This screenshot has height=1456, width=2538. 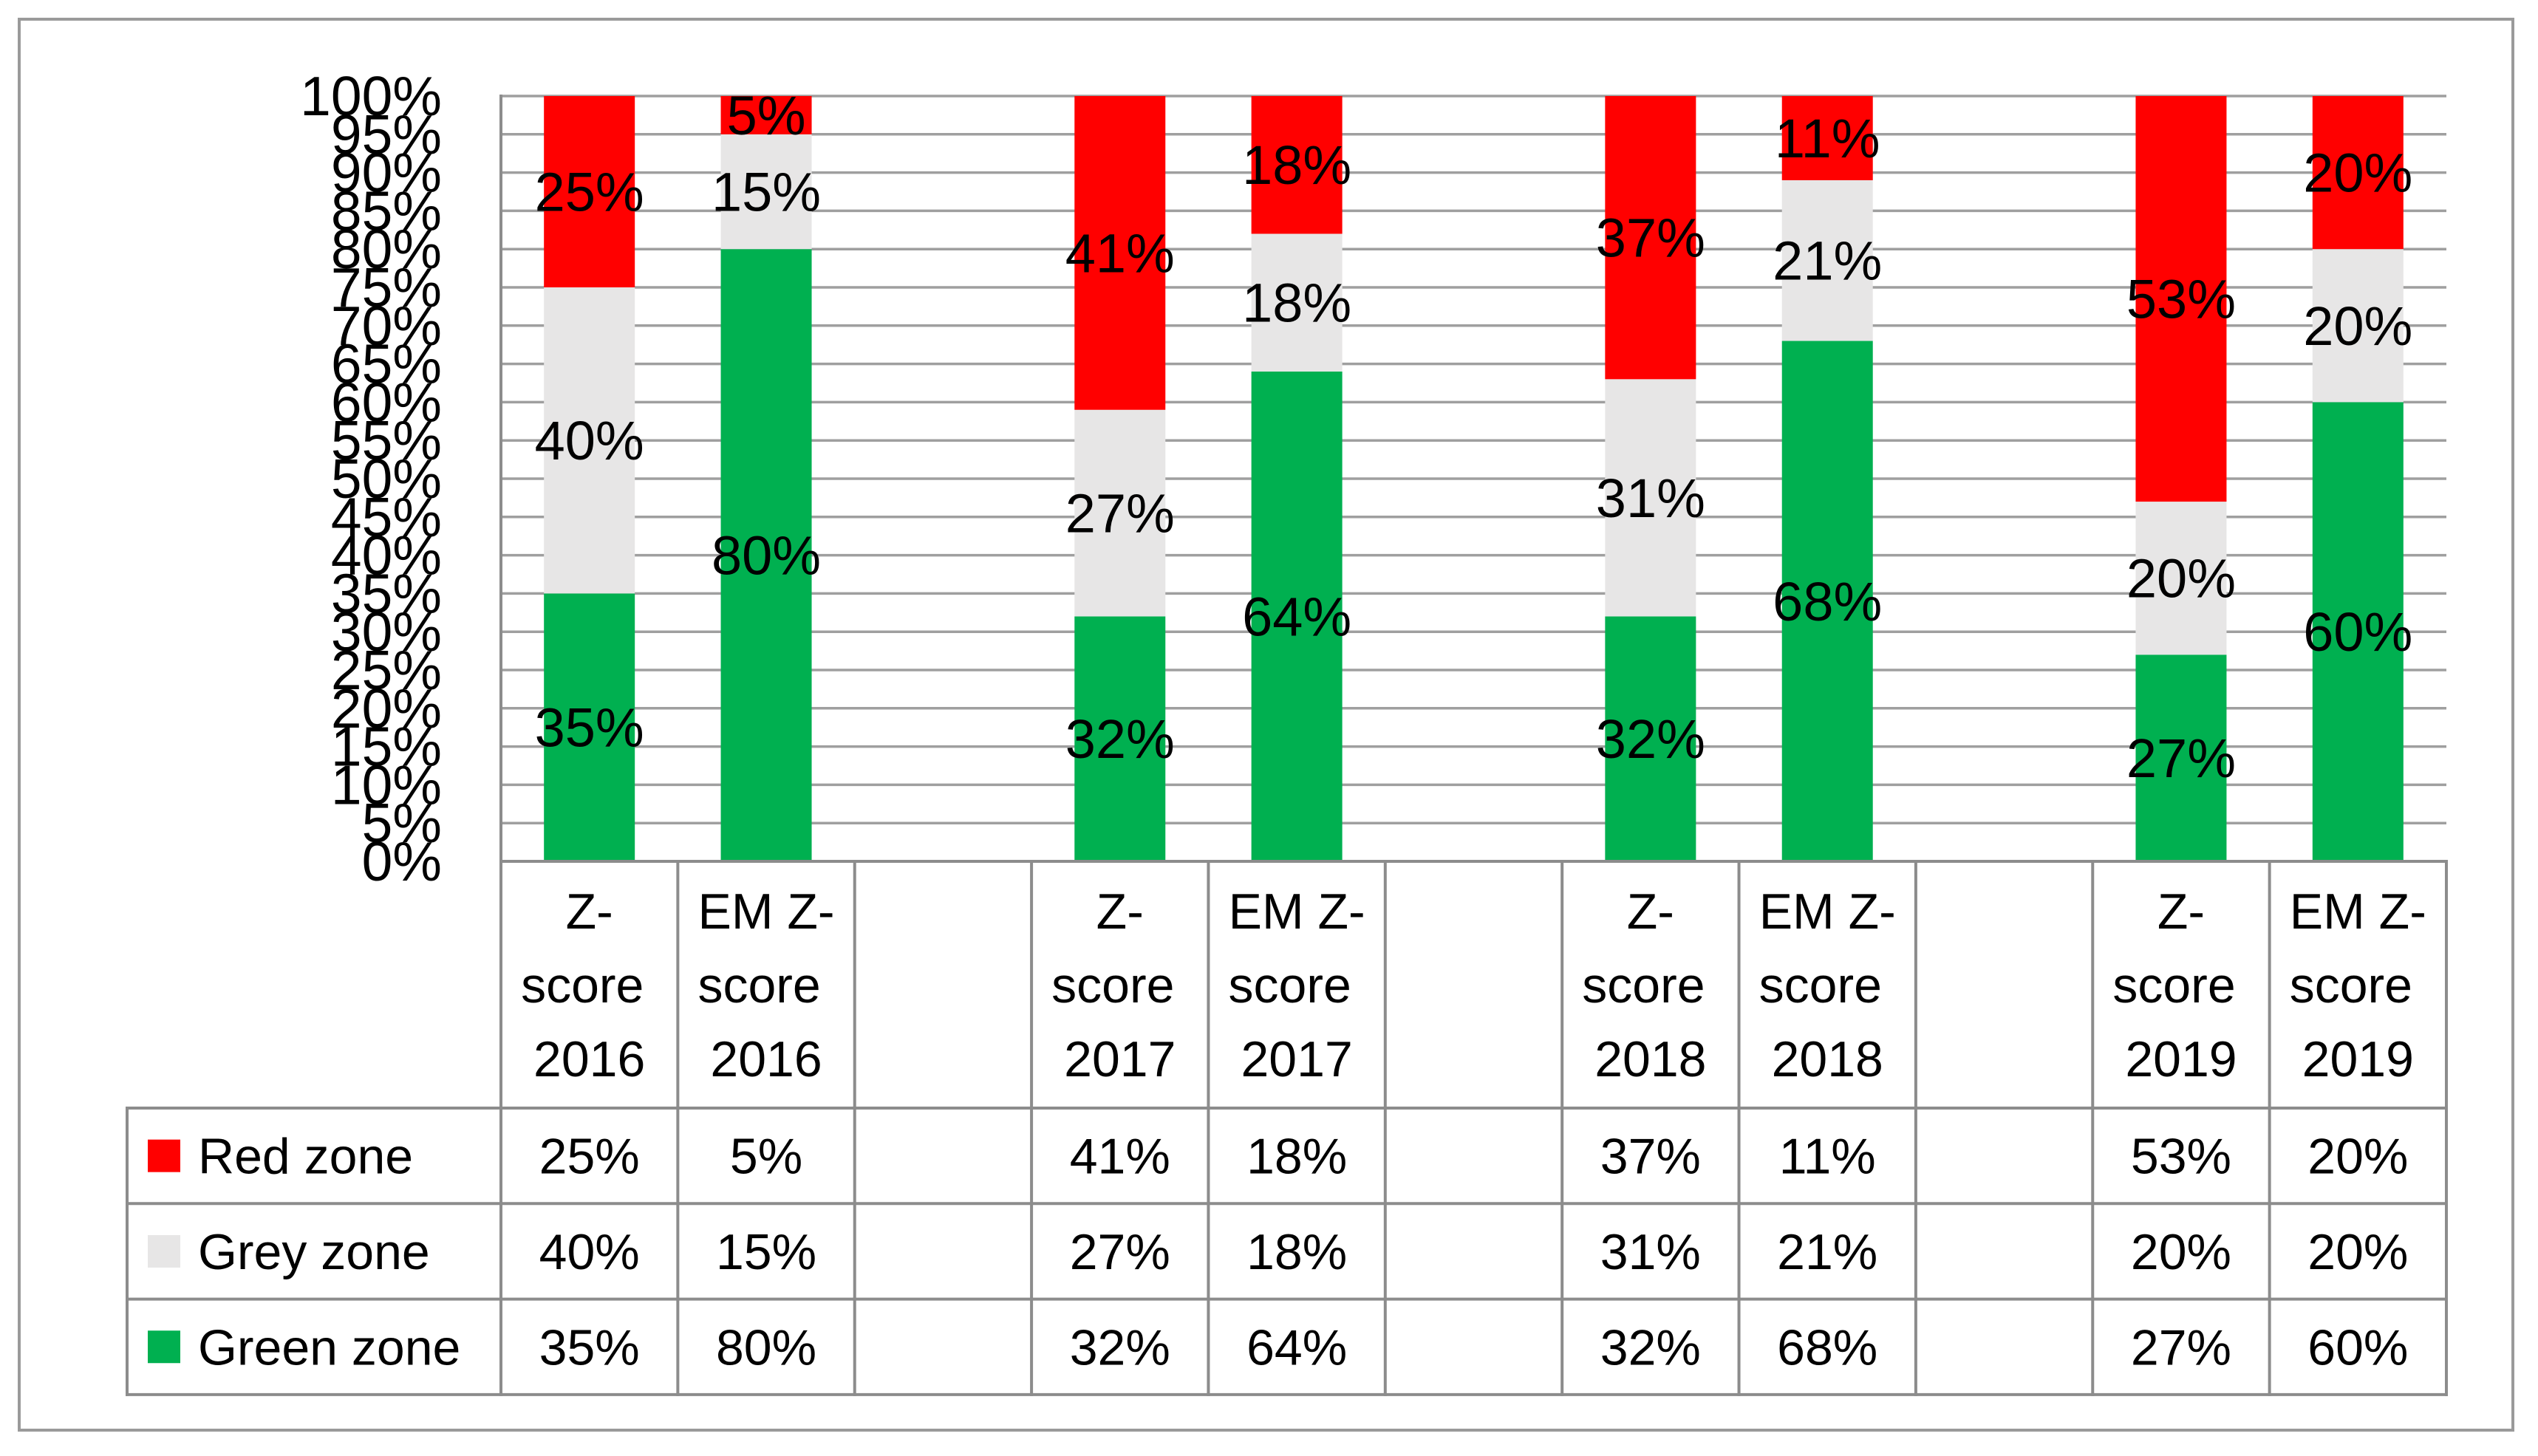 I want to click on y-tick-label: 35%, so click(x=386, y=593).